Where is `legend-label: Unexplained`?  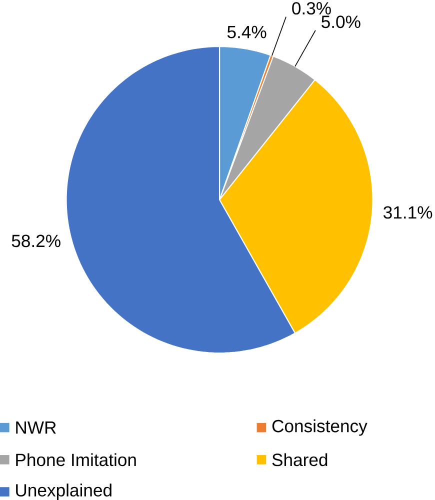 legend-label: Unexplained is located at coordinates (64, 492).